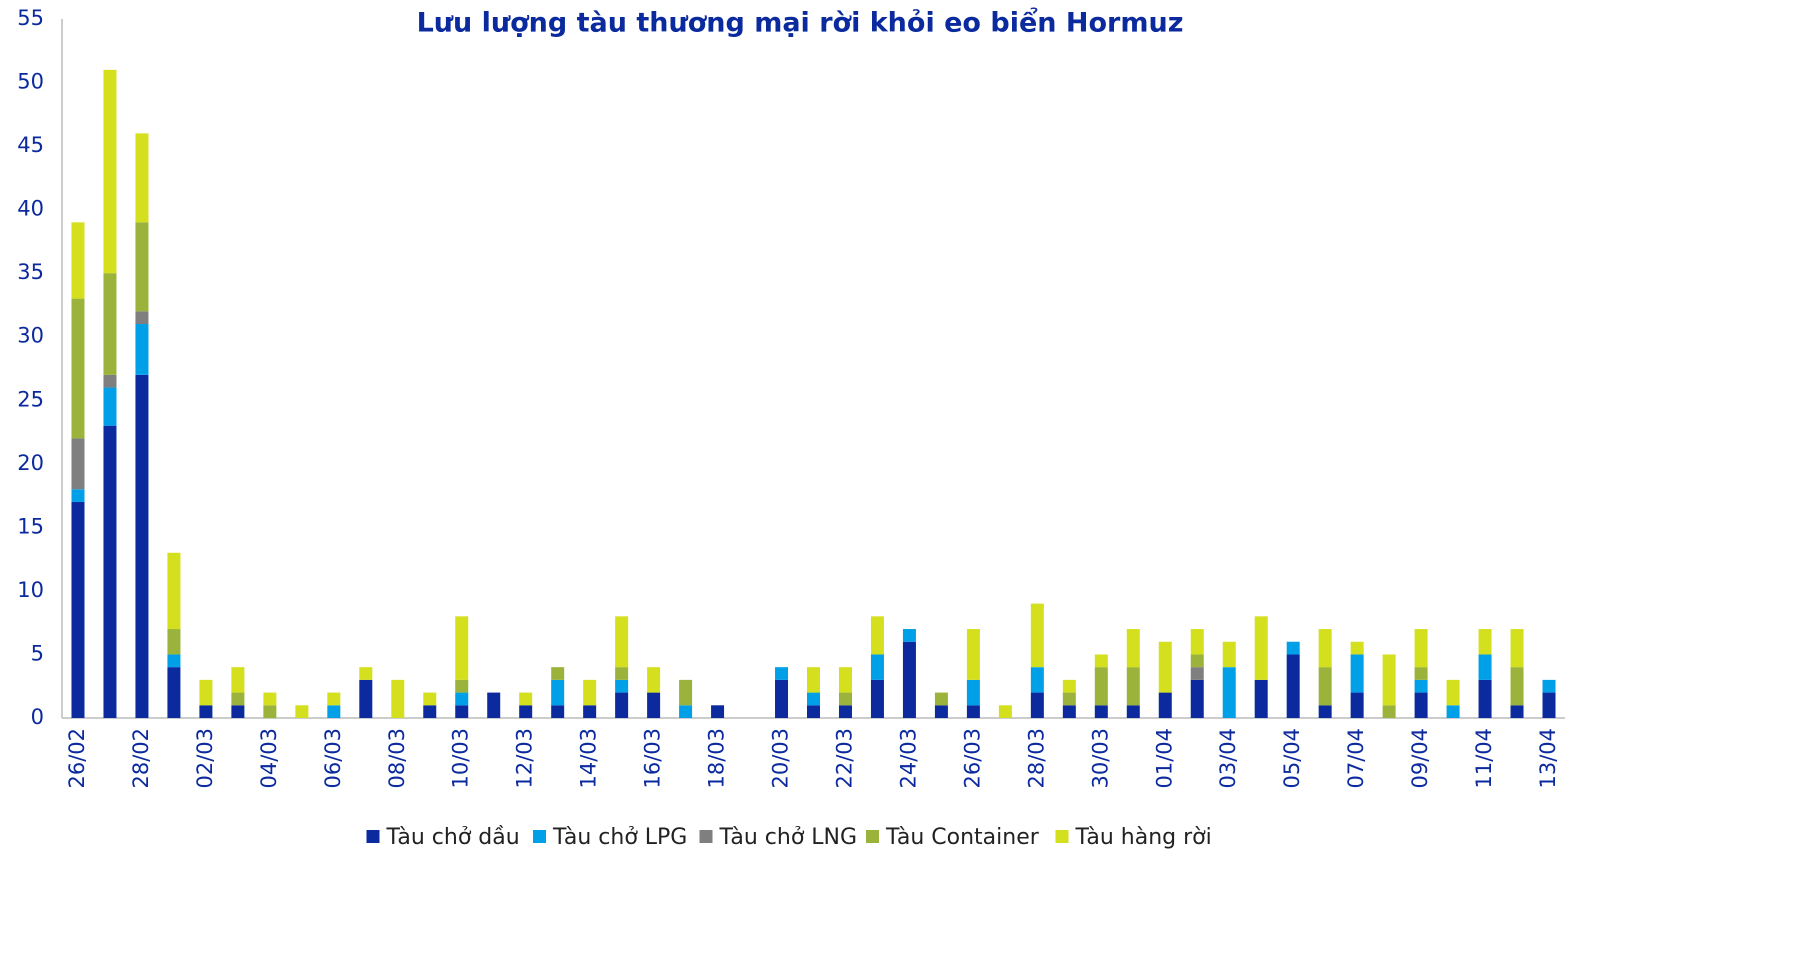 Image resolution: width=1793 pixels, height=974 pixels. Describe the element at coordinates (589, 758) in the screenshot. I see `x-tick-label: 14/03` at that location.